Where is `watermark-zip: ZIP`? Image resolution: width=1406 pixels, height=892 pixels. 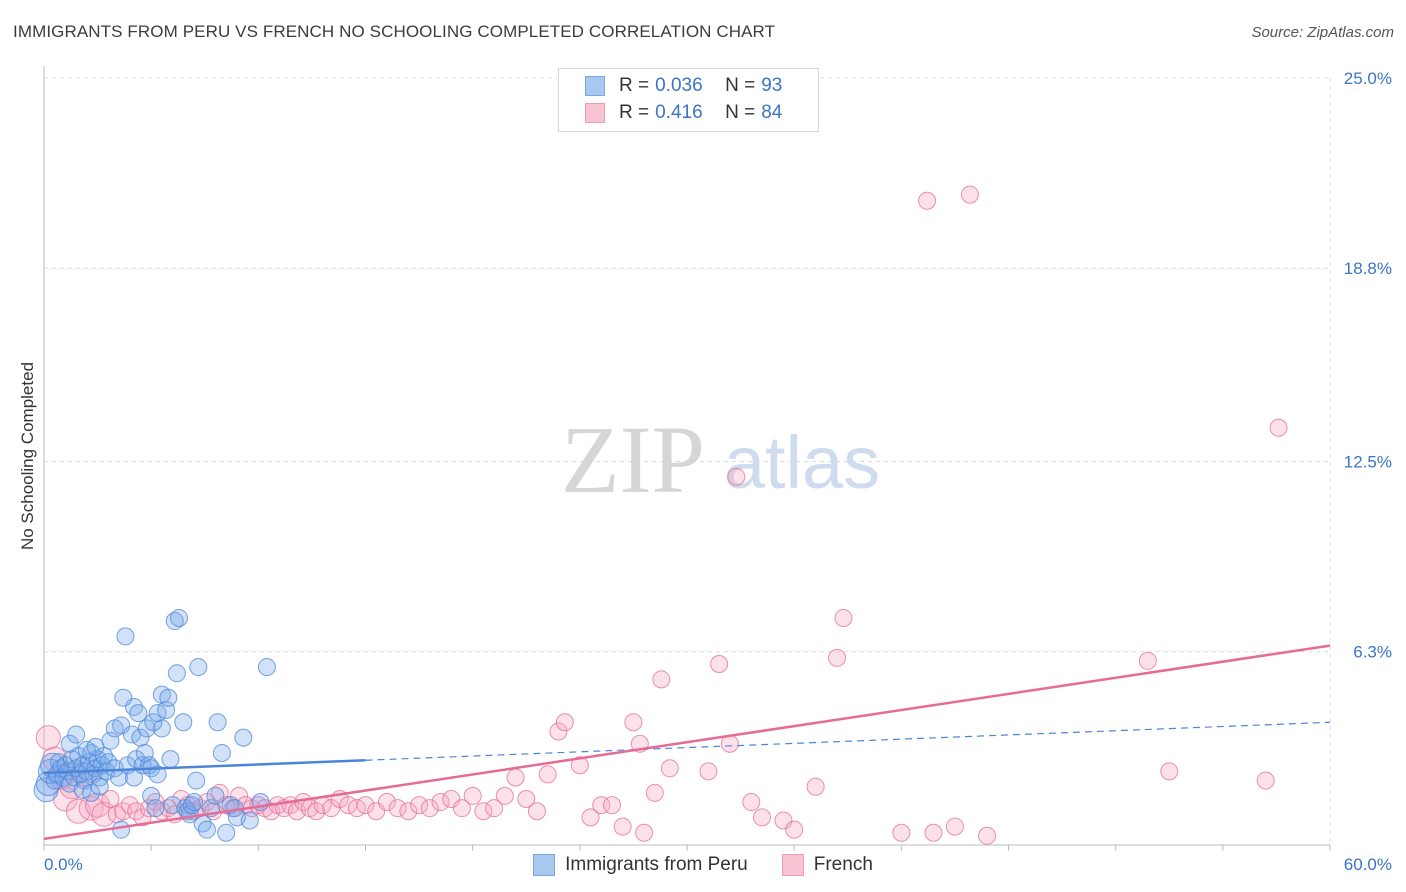
watermark-zip: ZIP is located at coordinates (633, 459).